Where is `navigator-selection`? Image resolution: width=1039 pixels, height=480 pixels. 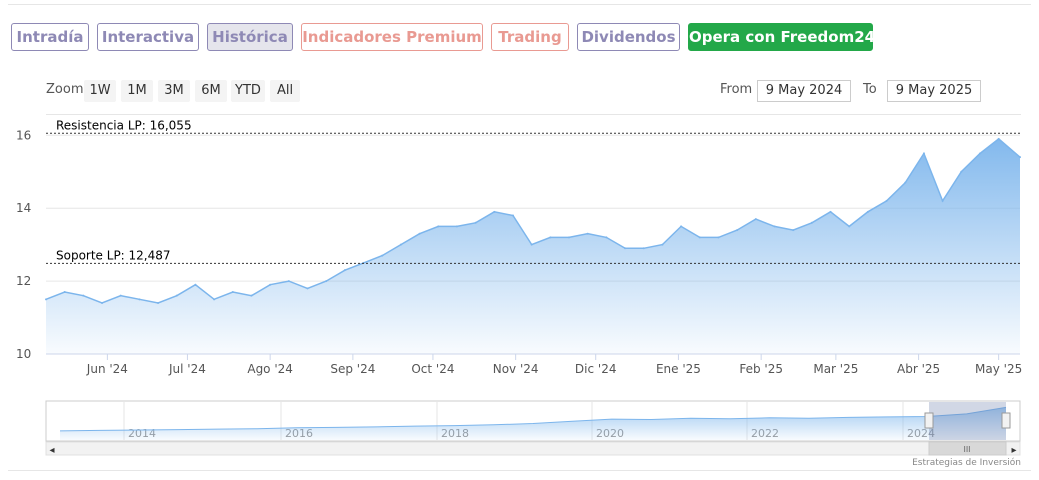
navigator-selection is located at coordinates (967, 421).